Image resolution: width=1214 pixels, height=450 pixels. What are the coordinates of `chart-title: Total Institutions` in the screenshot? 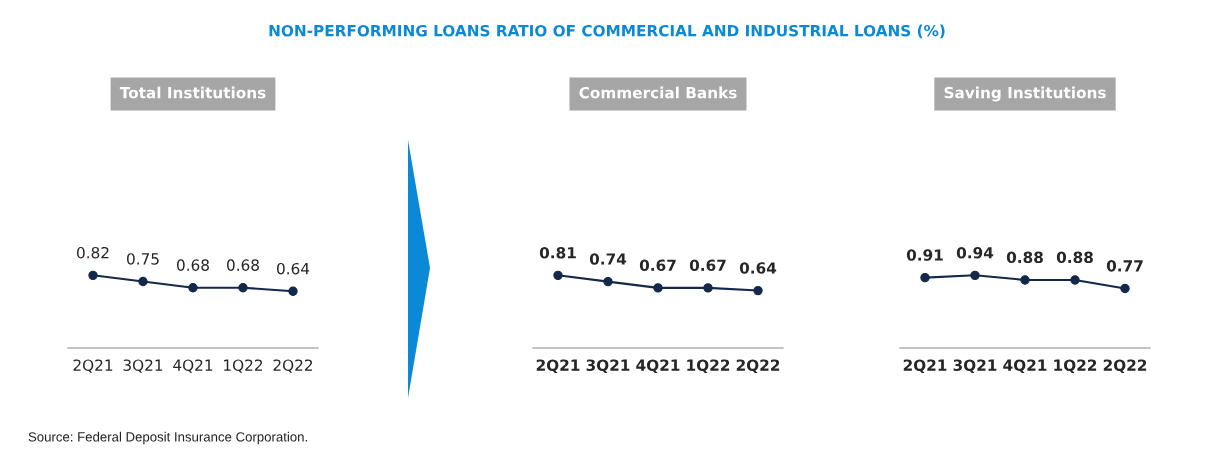 It's located at (192, 92).